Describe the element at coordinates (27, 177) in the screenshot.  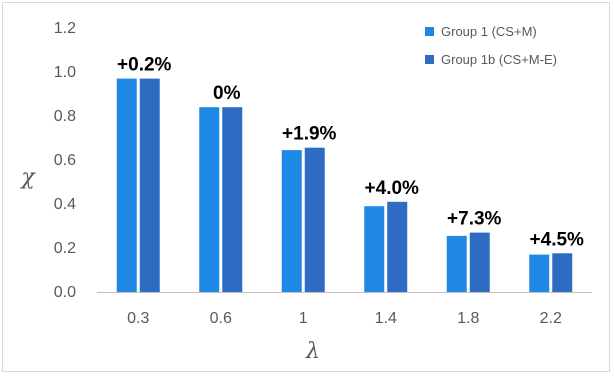
I see `y-axis-label: χ` at that location.